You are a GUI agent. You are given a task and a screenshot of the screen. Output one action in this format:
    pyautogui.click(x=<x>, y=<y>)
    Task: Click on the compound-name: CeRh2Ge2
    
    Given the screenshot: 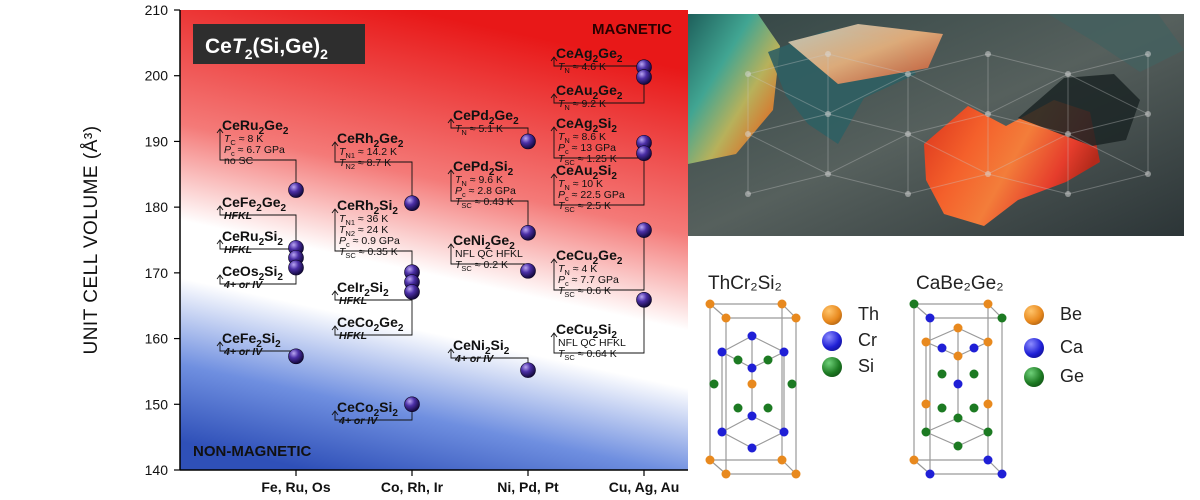 What is the action you would take?
    pyautogui.click(x=370, y=140)
    